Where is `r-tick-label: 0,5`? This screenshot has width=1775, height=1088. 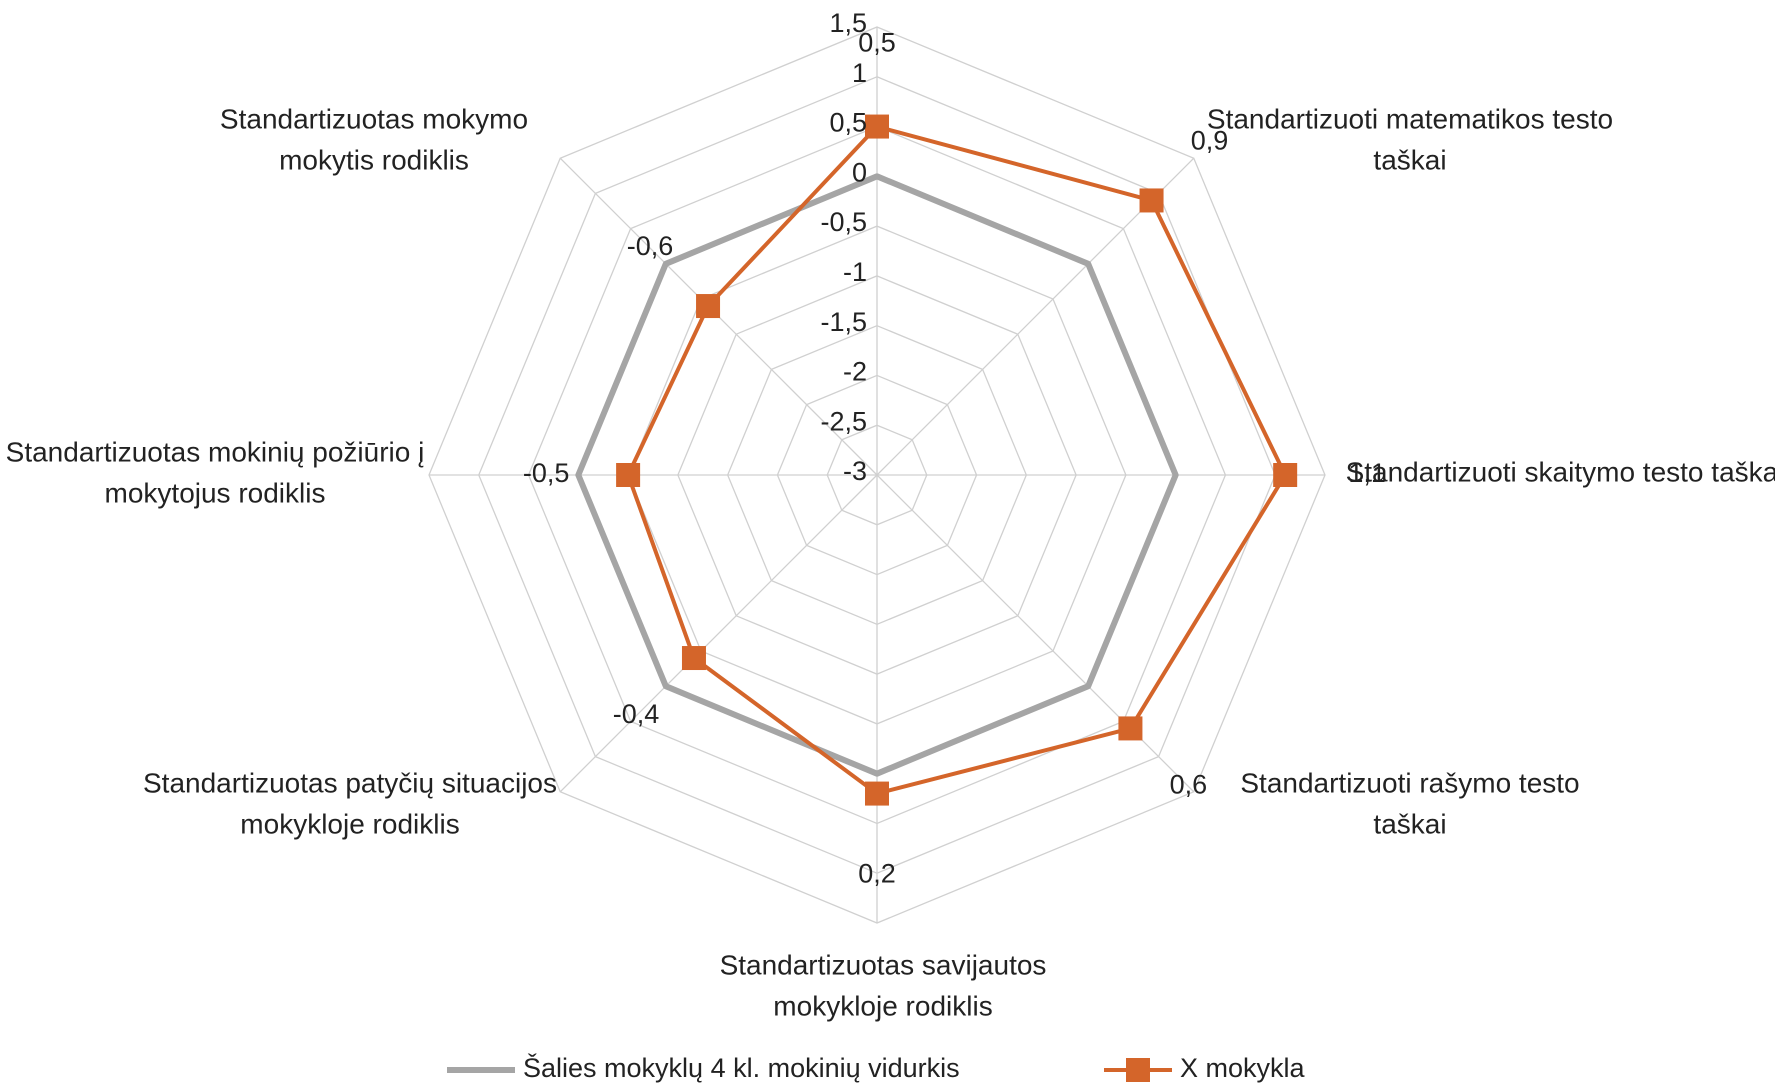
r-tick-label: 0,5 is located at coordinates (848, 123).